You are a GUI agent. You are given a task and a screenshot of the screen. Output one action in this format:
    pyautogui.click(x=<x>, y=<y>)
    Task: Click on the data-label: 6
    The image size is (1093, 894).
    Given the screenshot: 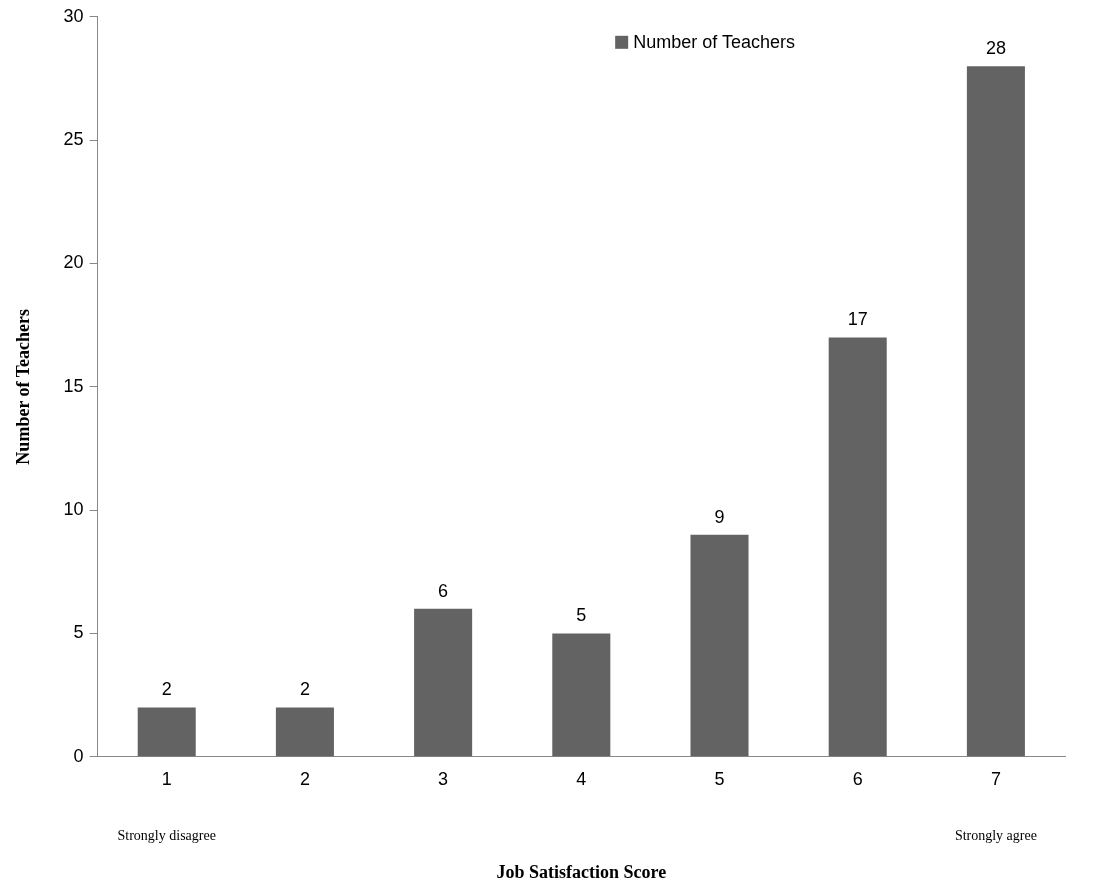 What is the action you would take?
    pyautogui.click(x=443, y=590)
    